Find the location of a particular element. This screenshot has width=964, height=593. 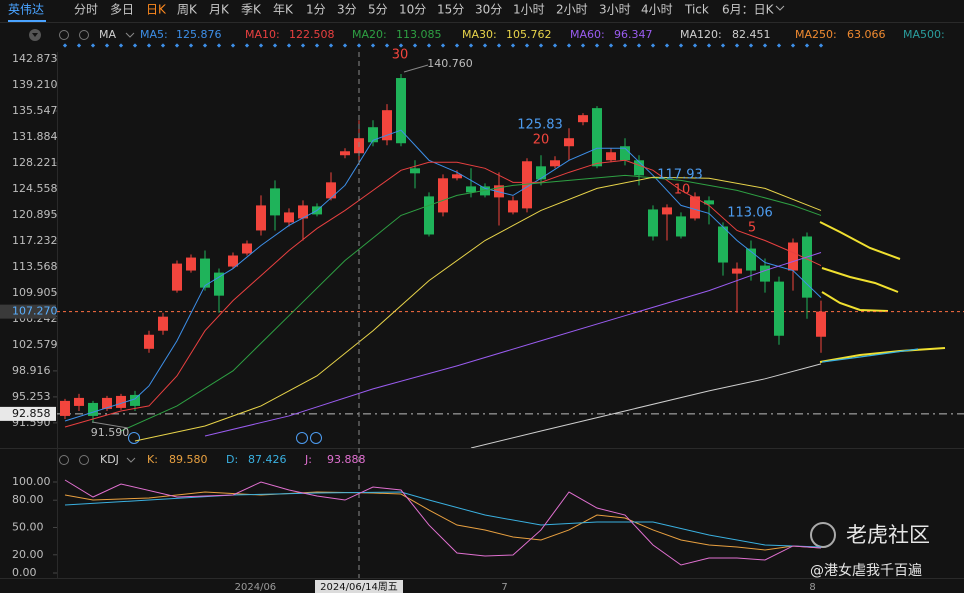

period-tab: 6月：日K is located at coordinates (748, 10).